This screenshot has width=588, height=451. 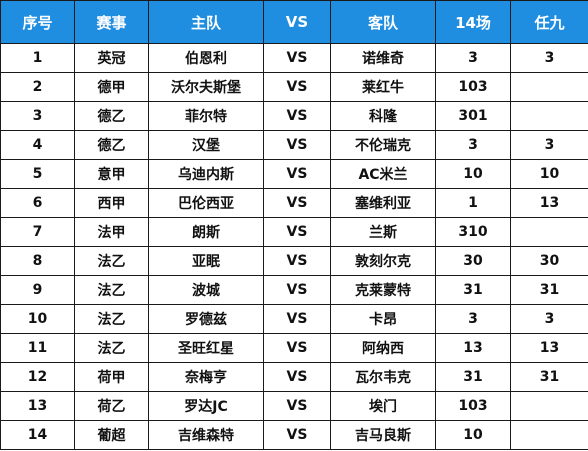 What do you see at coordinates (383, 116) in the screenshot?
I see `cell-away-team: 科隆` at bounding box center [383, 116].